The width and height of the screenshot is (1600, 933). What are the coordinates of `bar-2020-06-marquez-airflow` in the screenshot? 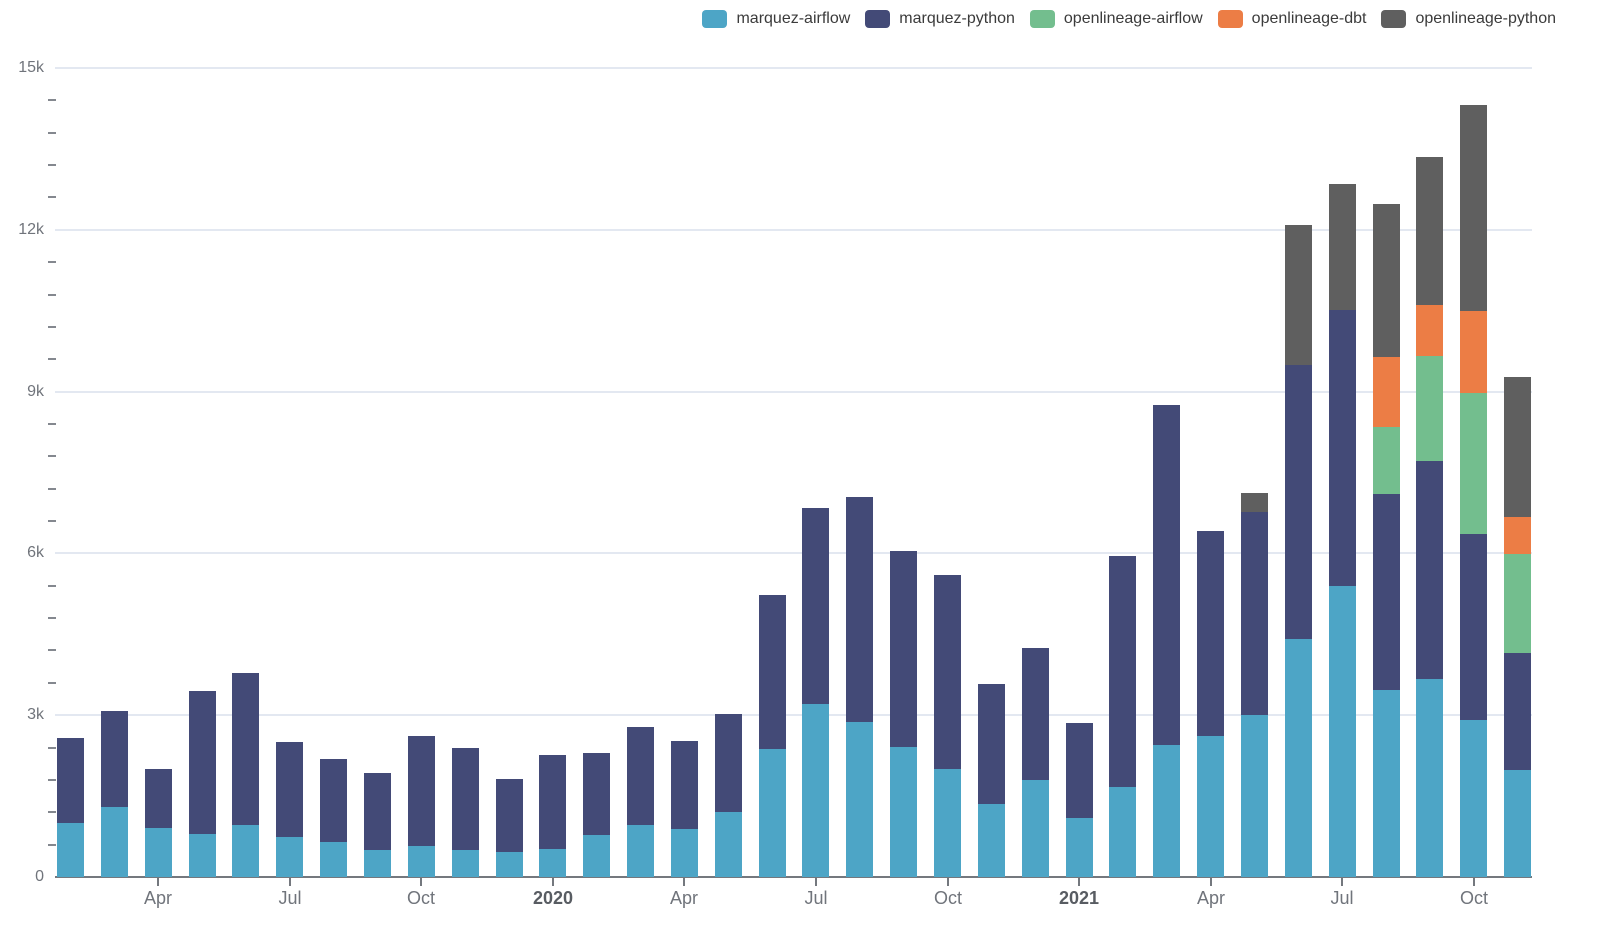 It's located at (772, 813).